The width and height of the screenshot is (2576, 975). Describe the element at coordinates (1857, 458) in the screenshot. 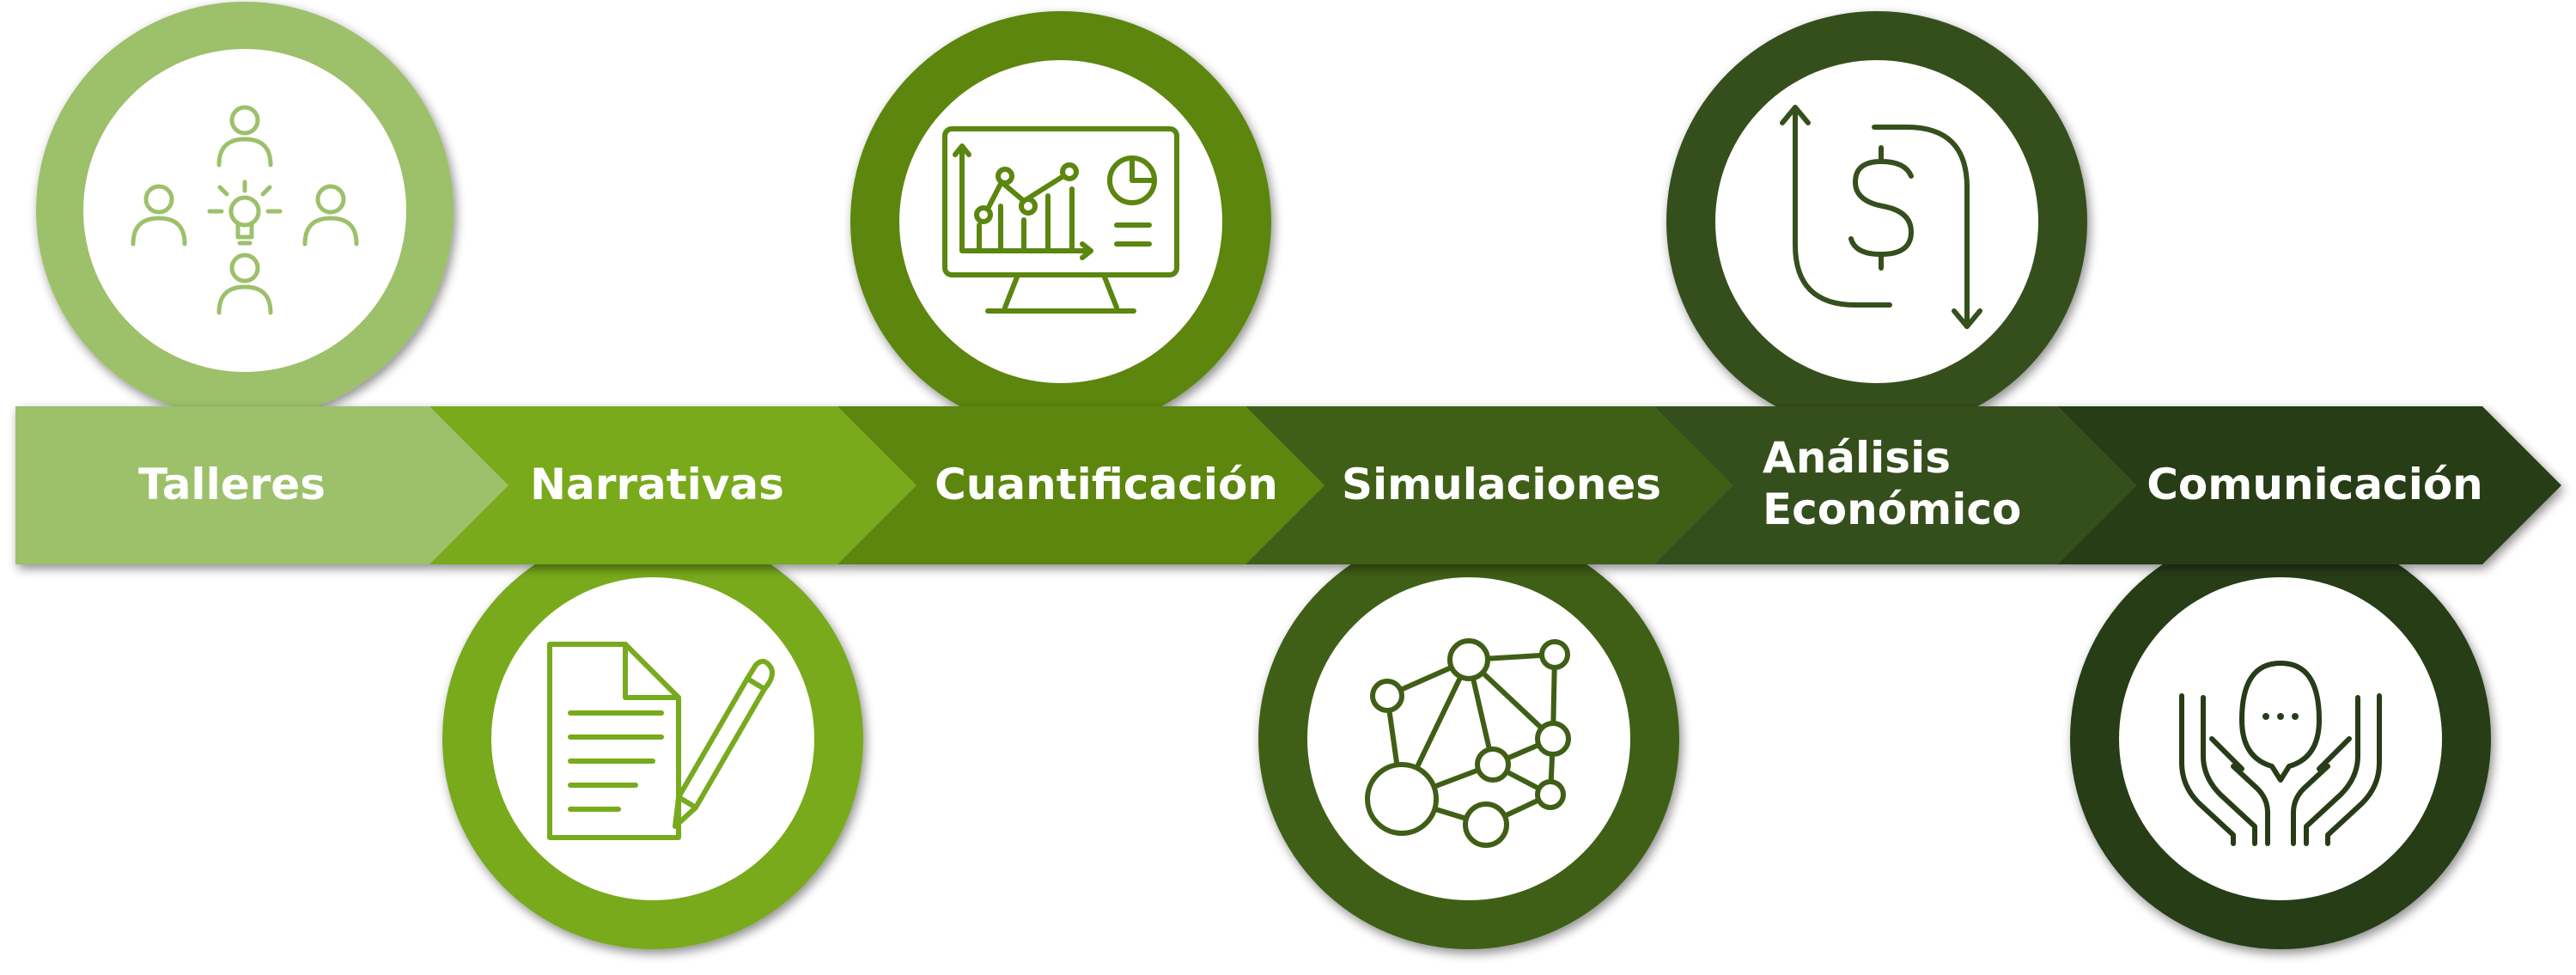

I see `step-5-label-line-1: Análisis` at that location.